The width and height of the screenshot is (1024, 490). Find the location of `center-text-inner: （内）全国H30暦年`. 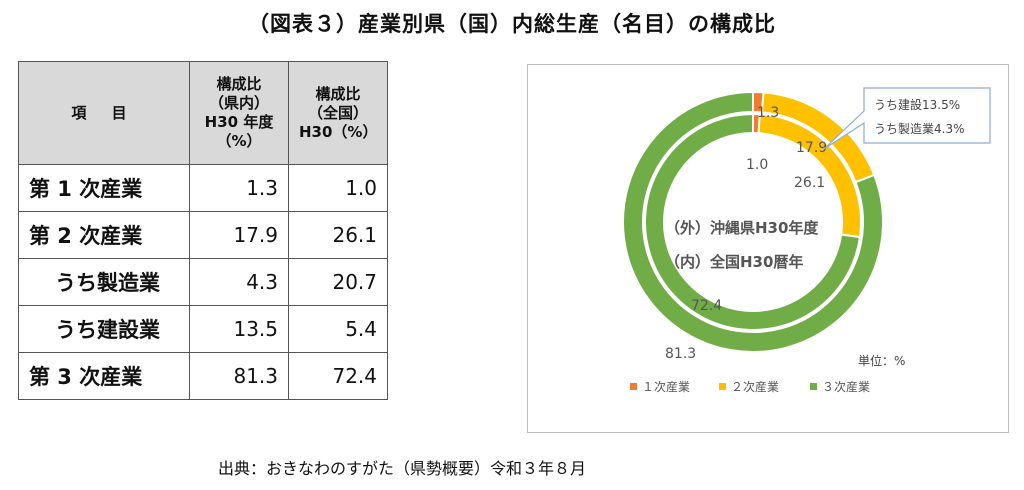

center-text-inner: （内）全国H30暦年 is located at coordinates (734, 262).